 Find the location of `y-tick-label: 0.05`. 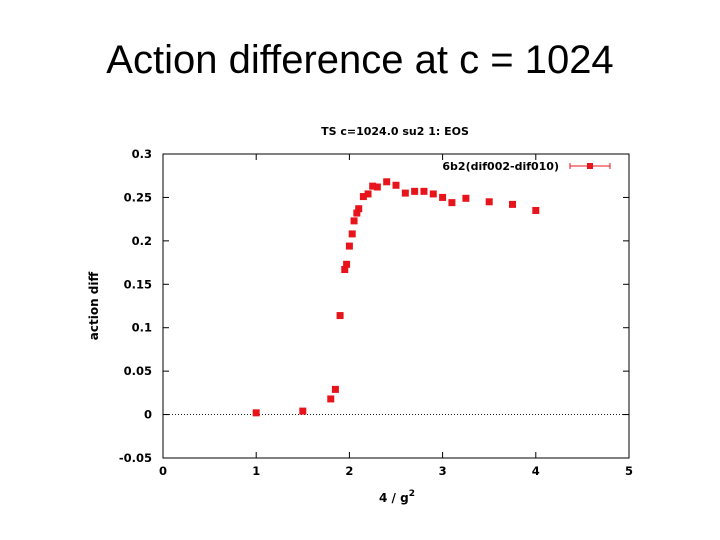

y-tick-label: 0.05 is located at coordinates (138, 371).